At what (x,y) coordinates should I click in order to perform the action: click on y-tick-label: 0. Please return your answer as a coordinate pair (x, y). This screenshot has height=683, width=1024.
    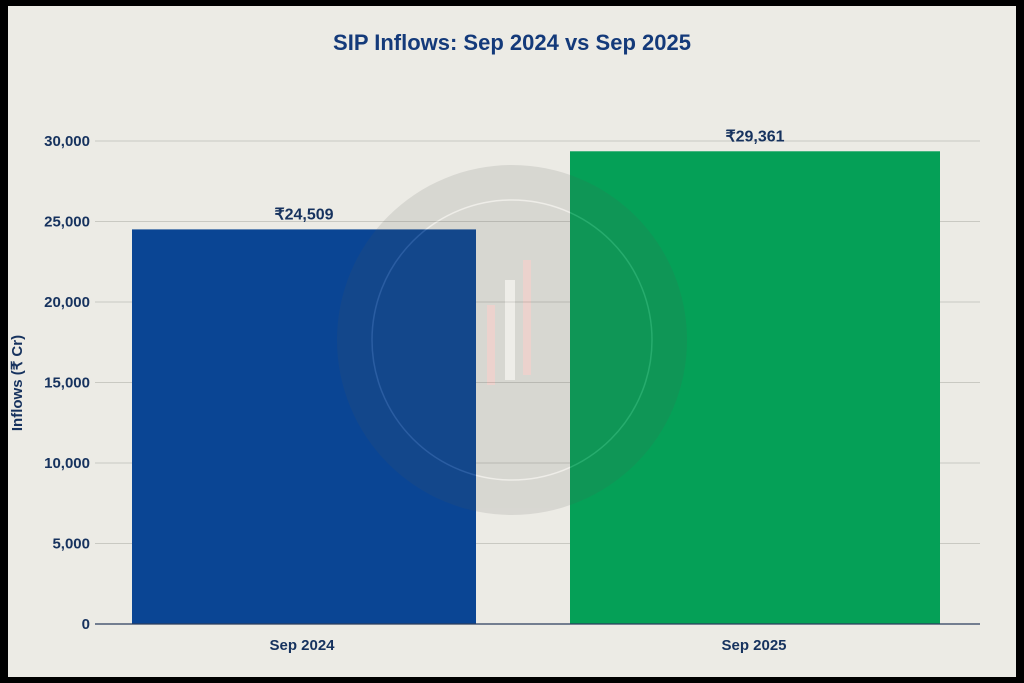
    Looking at the image, I should click on (86, 624).